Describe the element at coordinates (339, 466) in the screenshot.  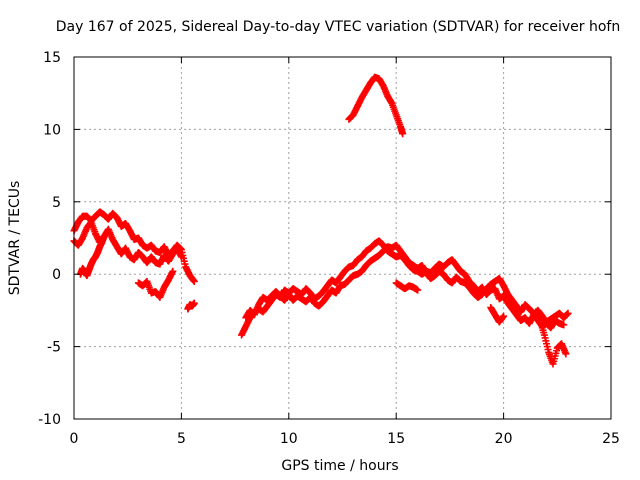
I see `x-axis-label: GPS time / hours` at that location.